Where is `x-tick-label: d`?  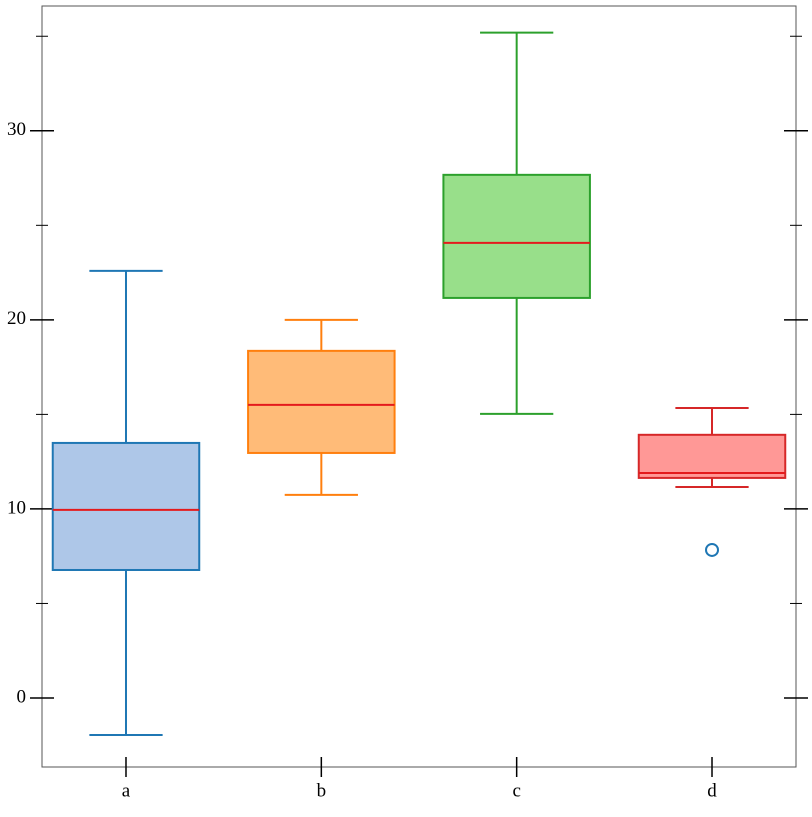 x-tick-label: d is located at coordinates (712, 790).